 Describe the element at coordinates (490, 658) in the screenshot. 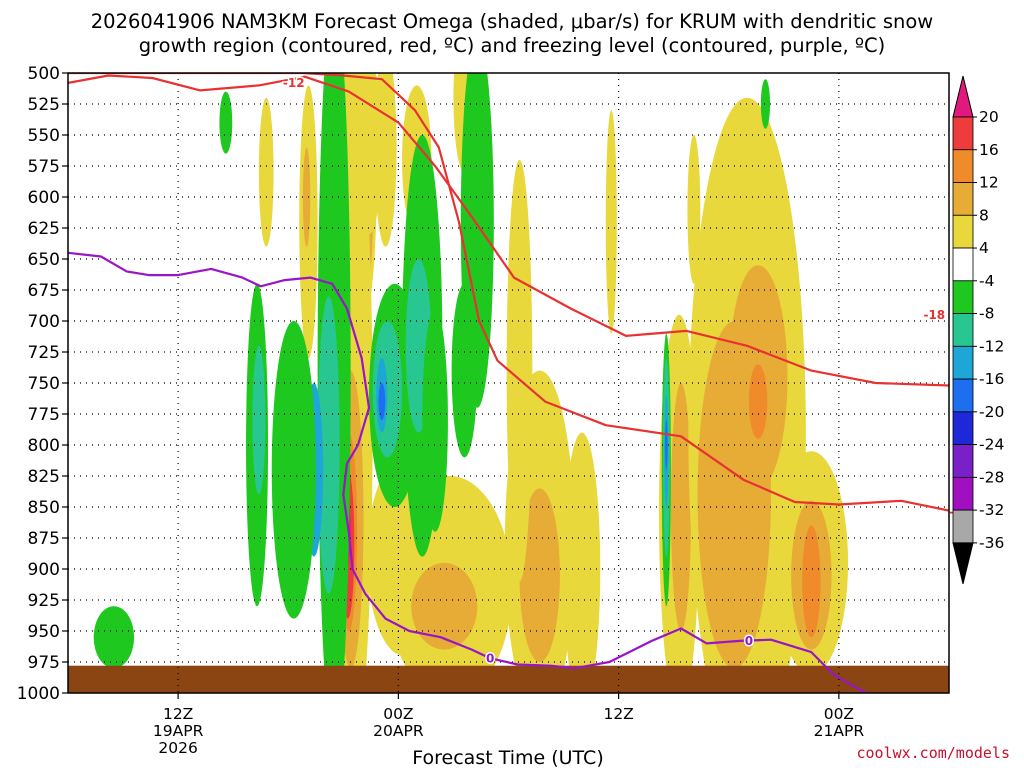

I see `contour-label-3: 0` at that location.